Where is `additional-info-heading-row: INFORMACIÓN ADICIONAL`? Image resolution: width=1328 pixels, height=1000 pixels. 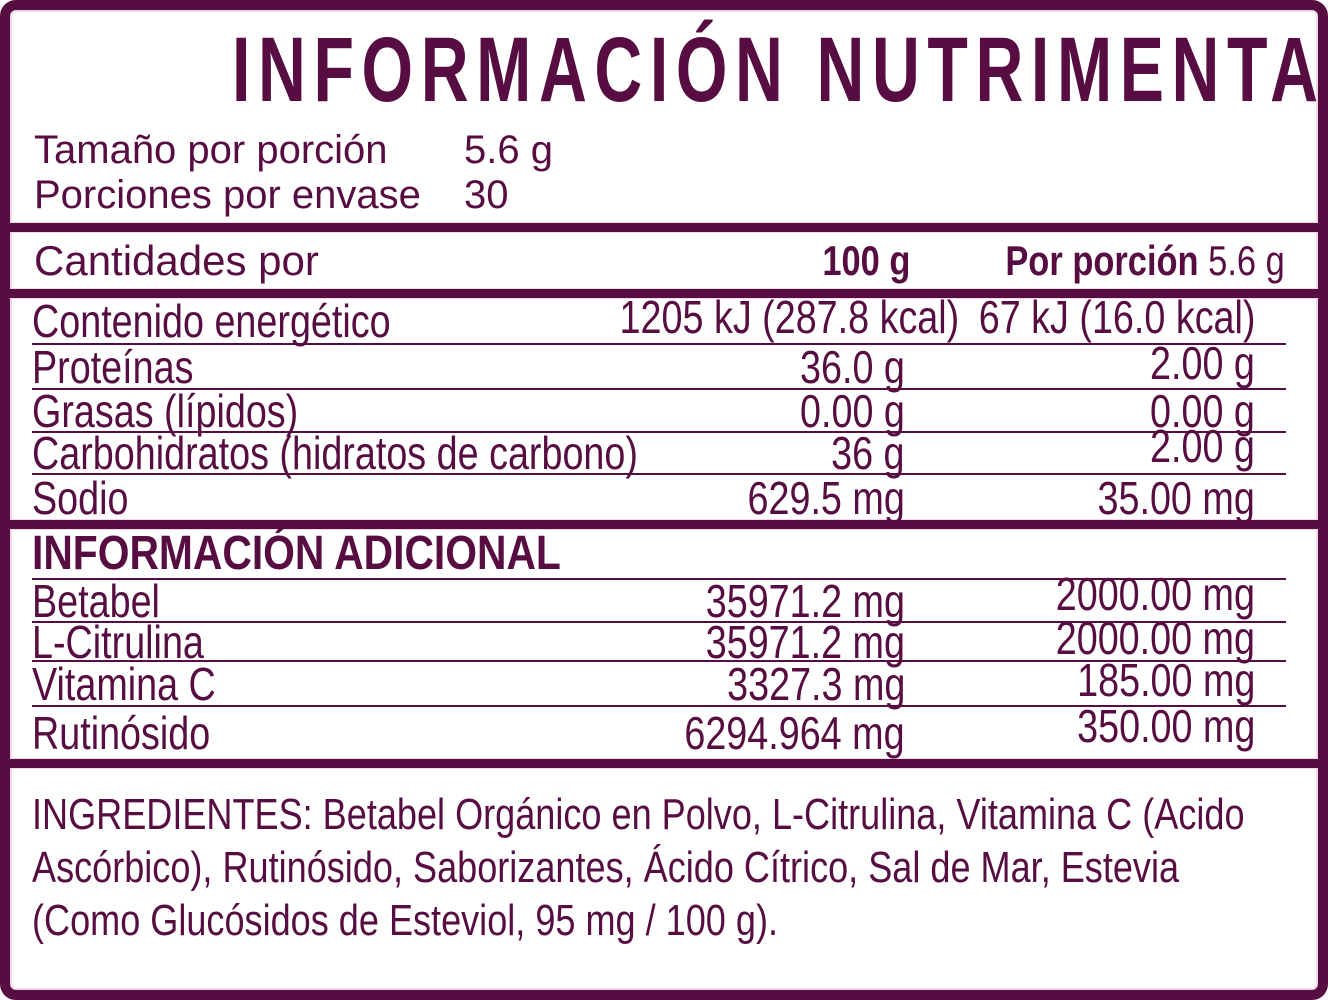
additional-info-heading-row: INFORMACIÓN ADICIONAL is located at coordinates (664, 553).